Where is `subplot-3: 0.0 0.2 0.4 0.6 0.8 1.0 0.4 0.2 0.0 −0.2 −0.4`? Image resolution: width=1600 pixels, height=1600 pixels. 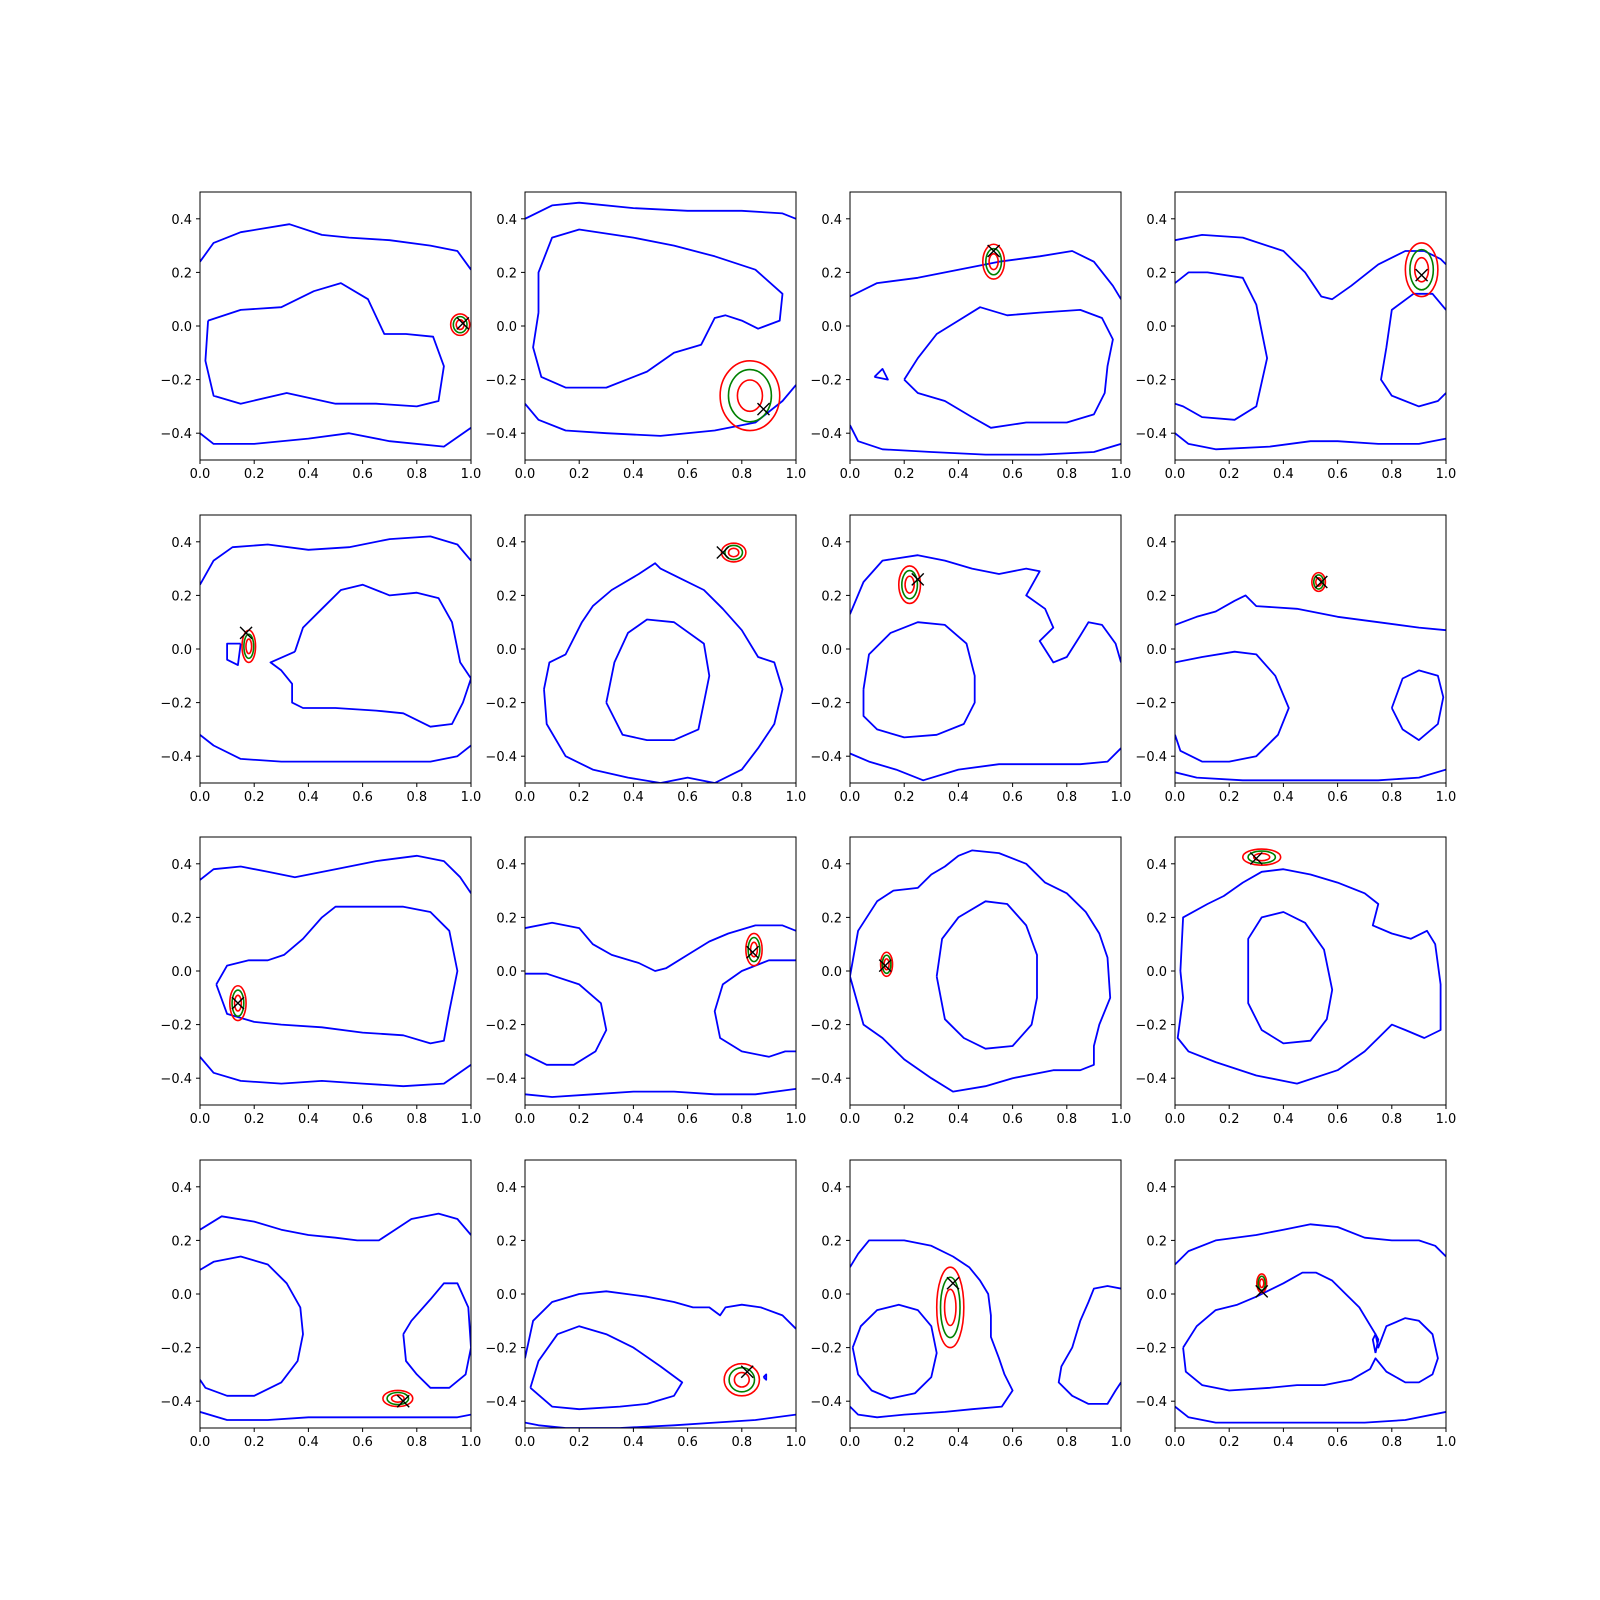 subplot-3: 0.0 0.2 0.4 0.6 0.8 1.0 0.4 0.2 0.0 −0.2 −0.4 is located at coordinates (970, 336).